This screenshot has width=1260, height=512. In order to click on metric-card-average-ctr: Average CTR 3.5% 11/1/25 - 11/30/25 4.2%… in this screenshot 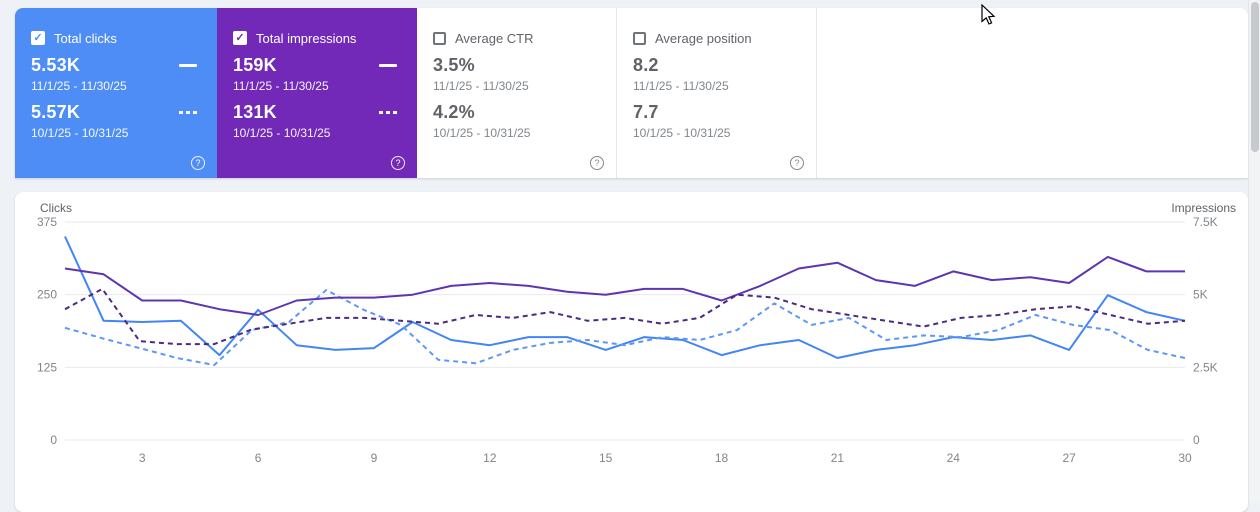, I will do `click(517, 93)`.